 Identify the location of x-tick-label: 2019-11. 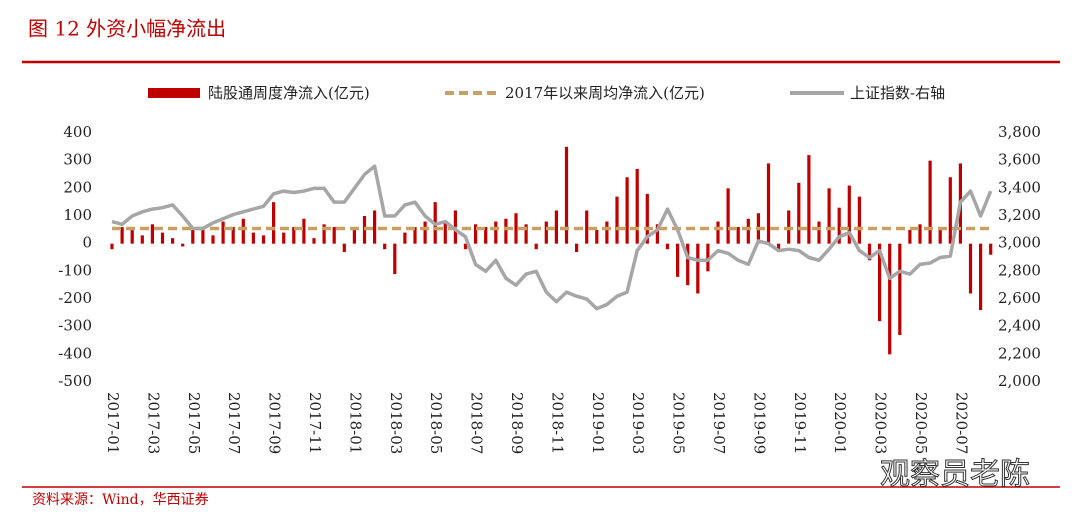
(800, 423).